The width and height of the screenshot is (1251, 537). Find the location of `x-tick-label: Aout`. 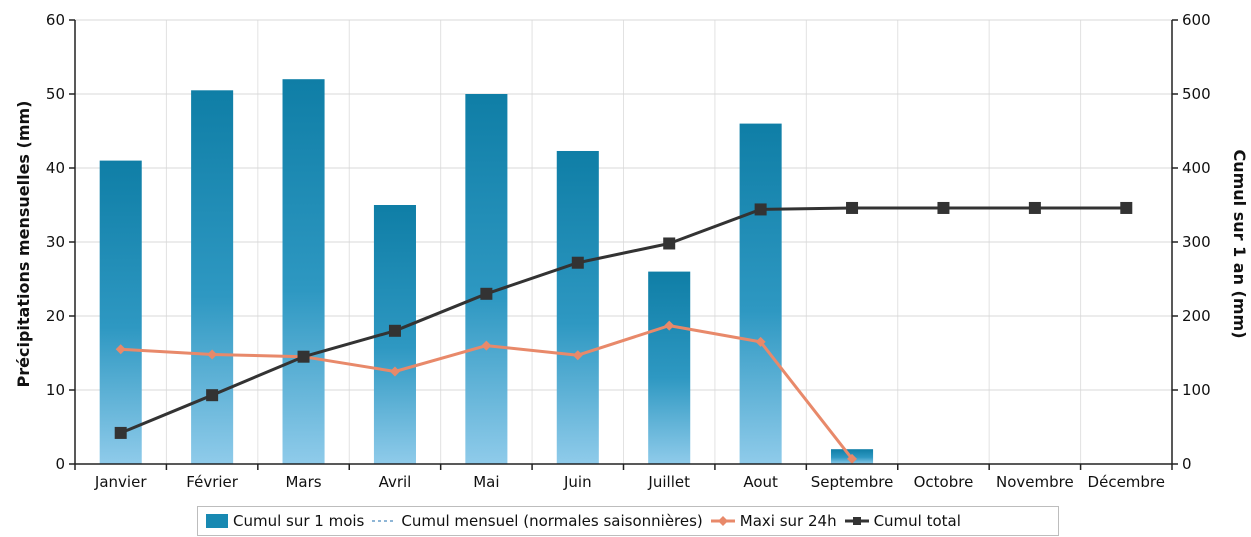

x-tick-label: Aout is located at coordinates (760, 482).